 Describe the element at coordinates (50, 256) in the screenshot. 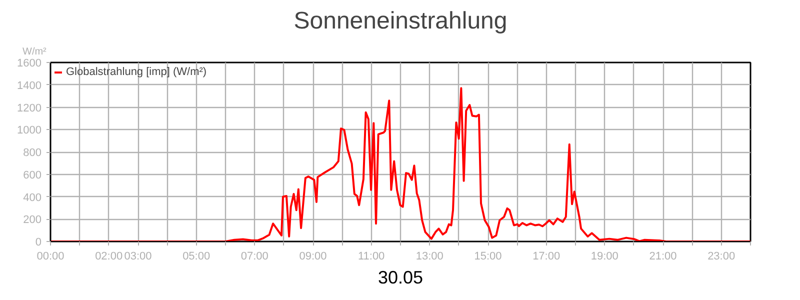

I see `x-tick-label: 00:00` at that location.